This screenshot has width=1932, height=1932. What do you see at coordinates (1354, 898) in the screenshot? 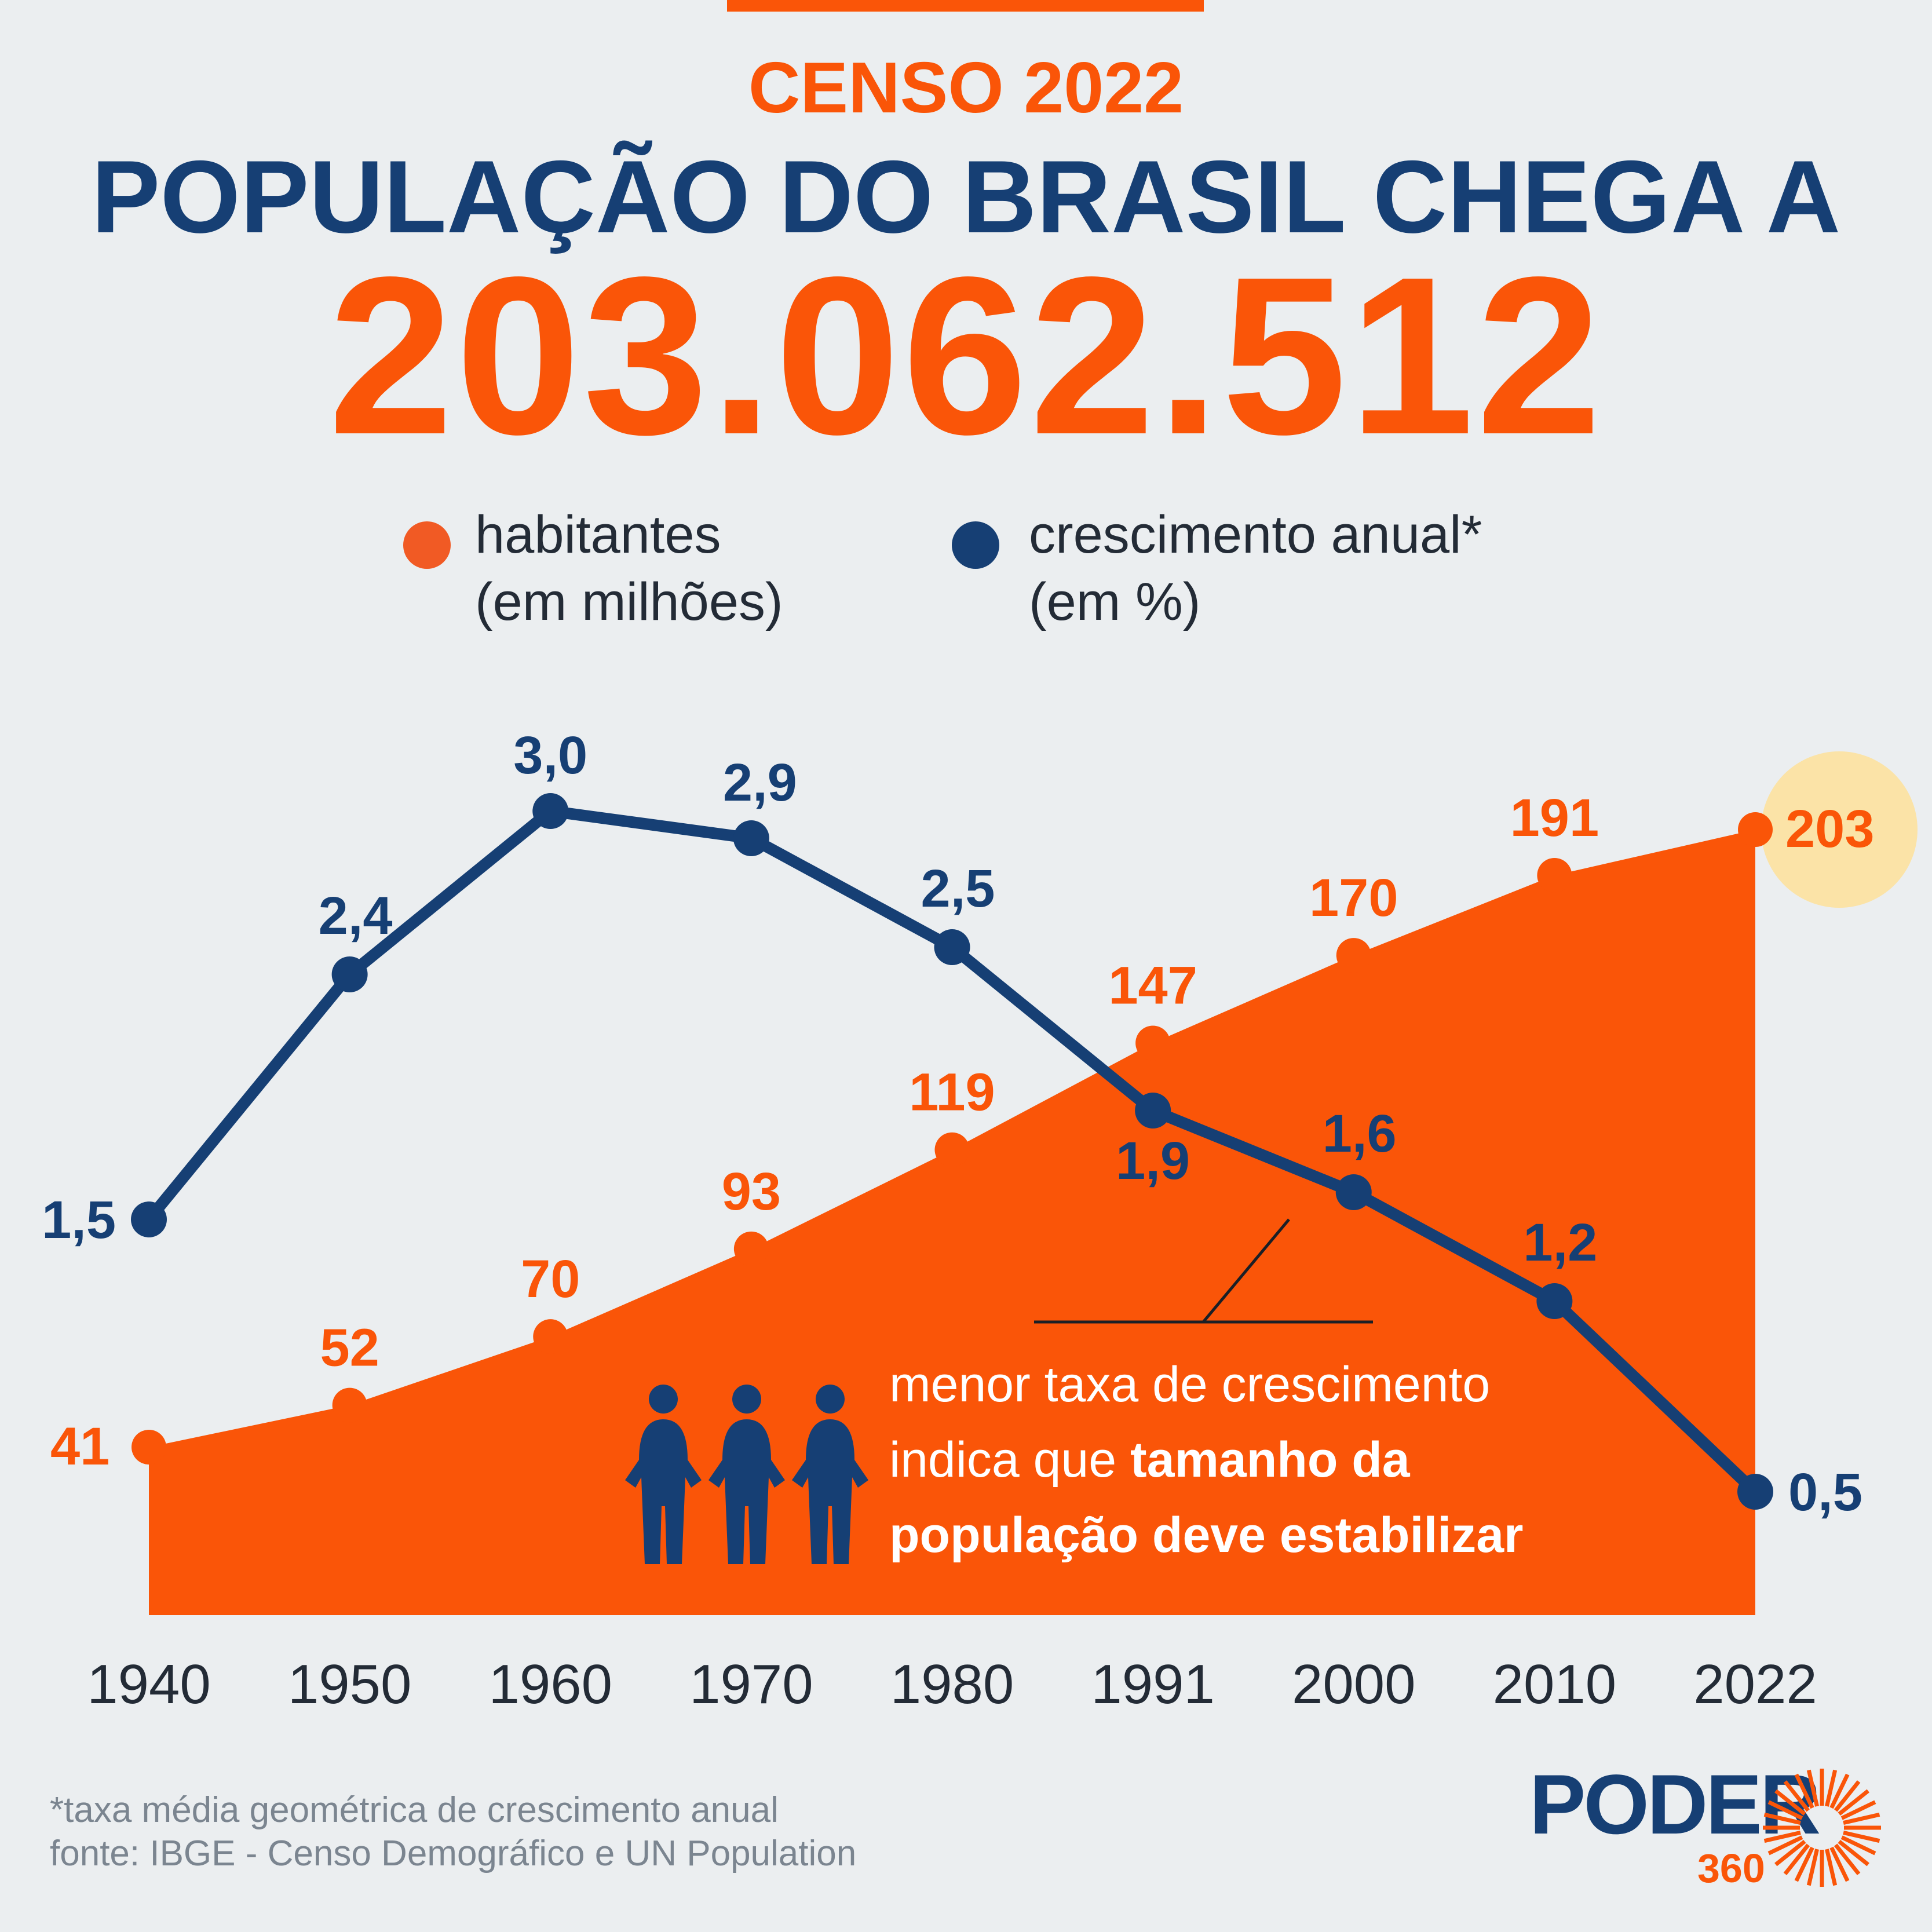
I see `population-label: 170` at bounding box center [1354, 898].